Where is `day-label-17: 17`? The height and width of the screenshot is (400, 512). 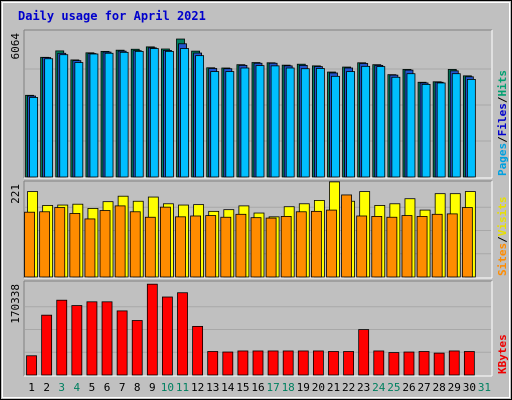
day-label-17: 17 is located at coordinates (272, 387).